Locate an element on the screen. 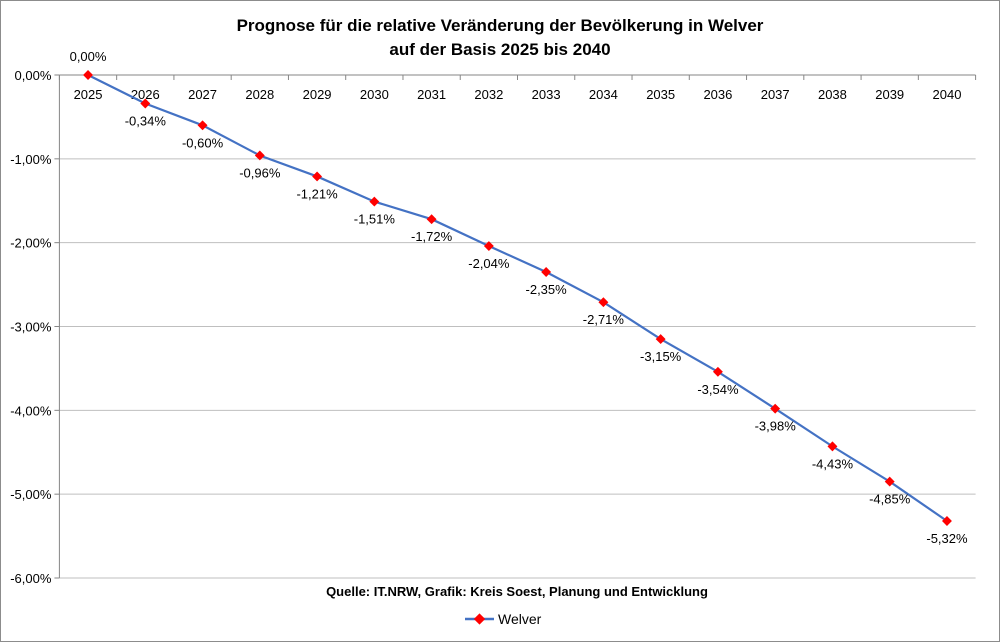 The width and height of the screenshot is (1000, 642). data-label: -3,54% is located at coordinates (718, 389).